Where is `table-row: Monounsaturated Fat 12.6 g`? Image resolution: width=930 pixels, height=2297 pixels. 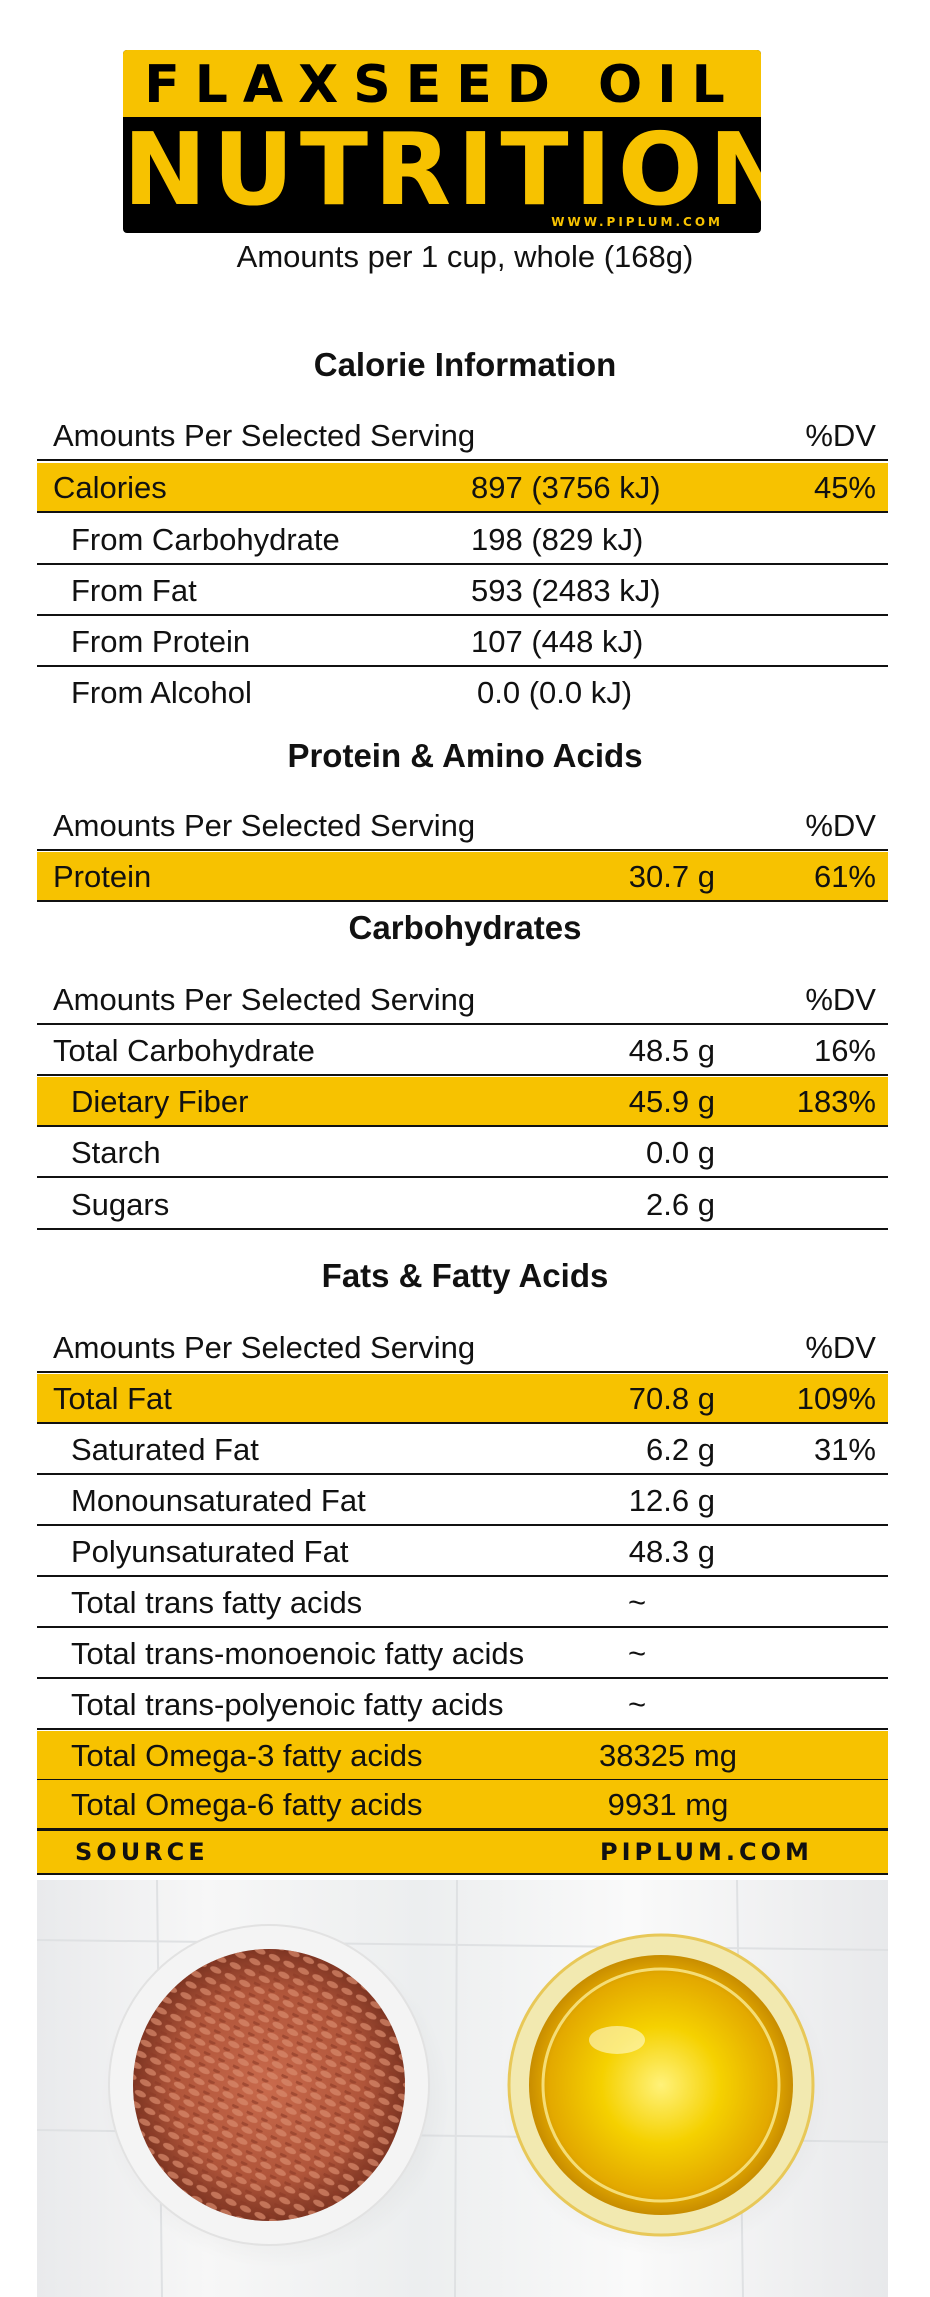
table-row: Monounsaturated Fat 12.6 g is located at coordinates (462, 1501).